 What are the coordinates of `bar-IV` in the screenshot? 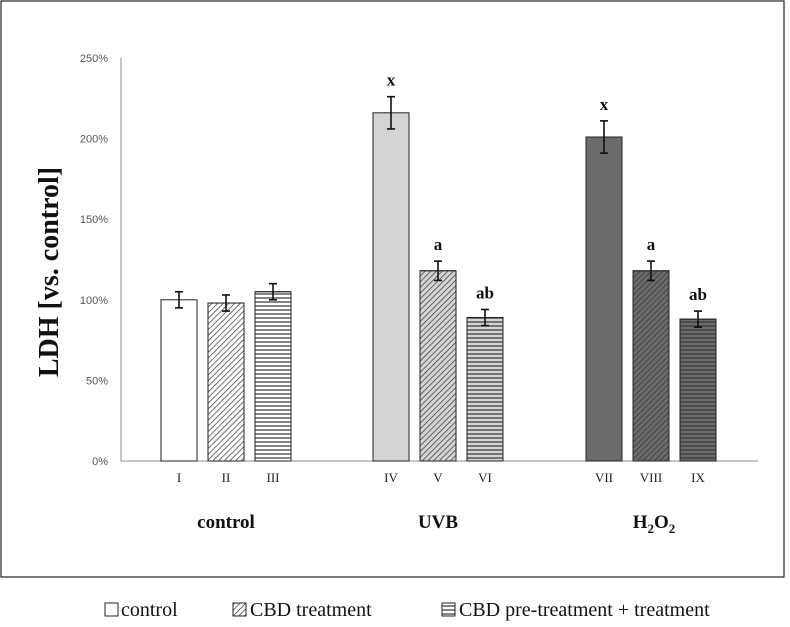 It's located at (391, 287).